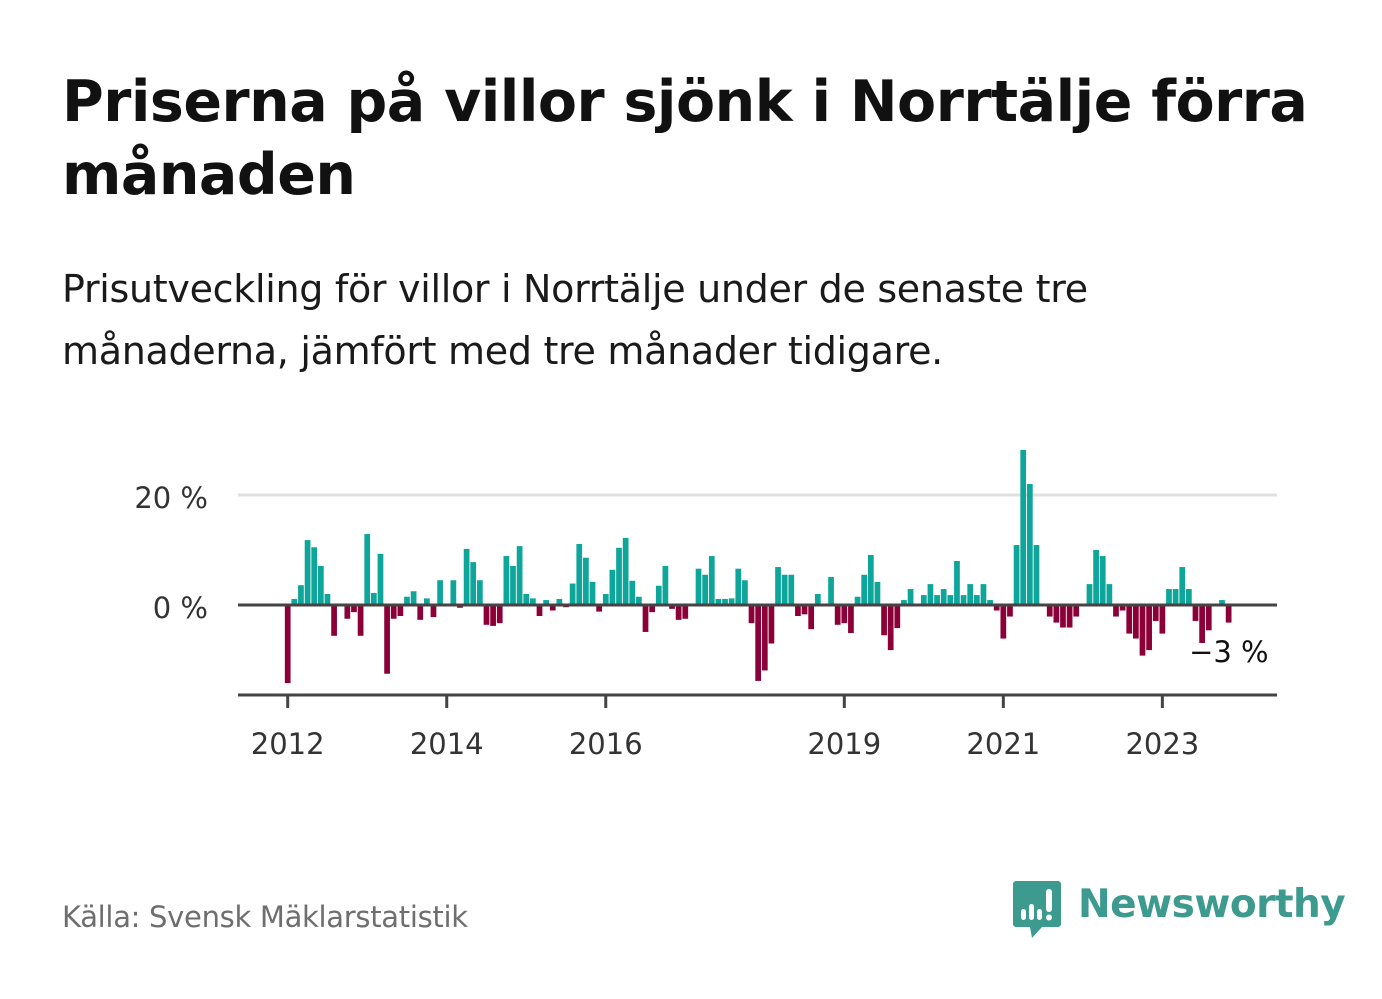  What do you see at coordinates (1212, 904) in the screenshot?
I see `brand-name: Newsworthy` at bounding box center [1212, 904].